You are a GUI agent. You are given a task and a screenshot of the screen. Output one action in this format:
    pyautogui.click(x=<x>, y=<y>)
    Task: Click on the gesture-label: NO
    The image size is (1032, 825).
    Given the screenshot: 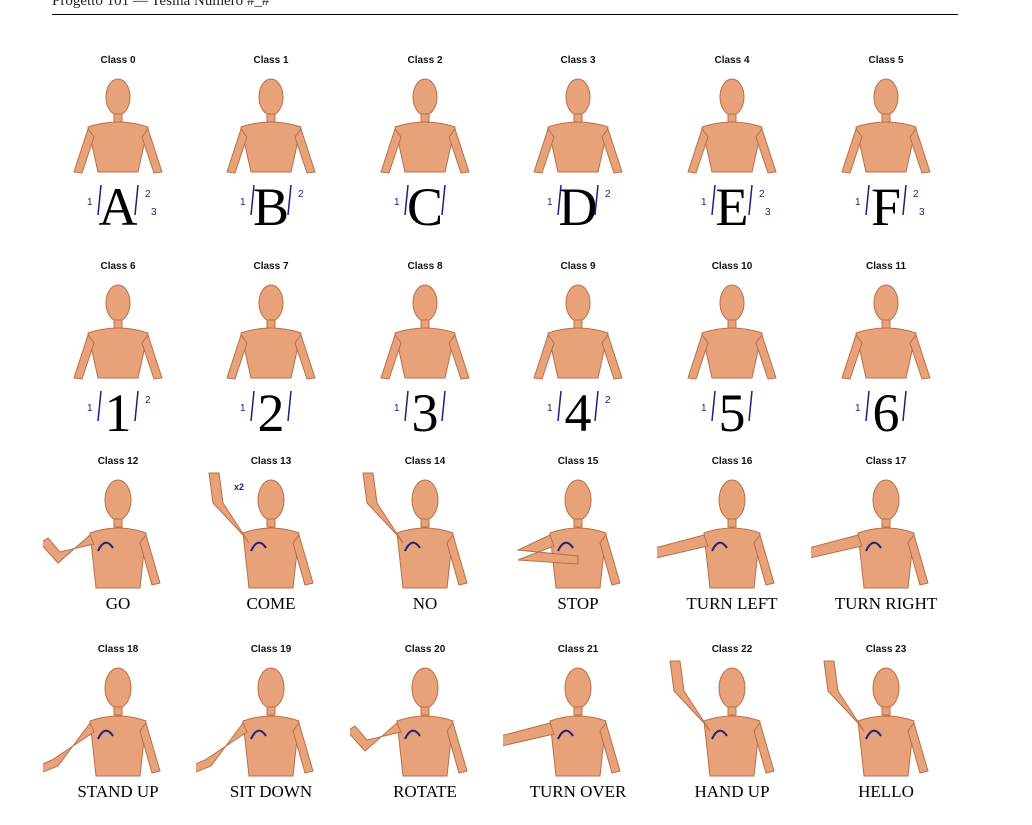 What is the action you would take?
    pyautogui.click(x=425, y=603)
    